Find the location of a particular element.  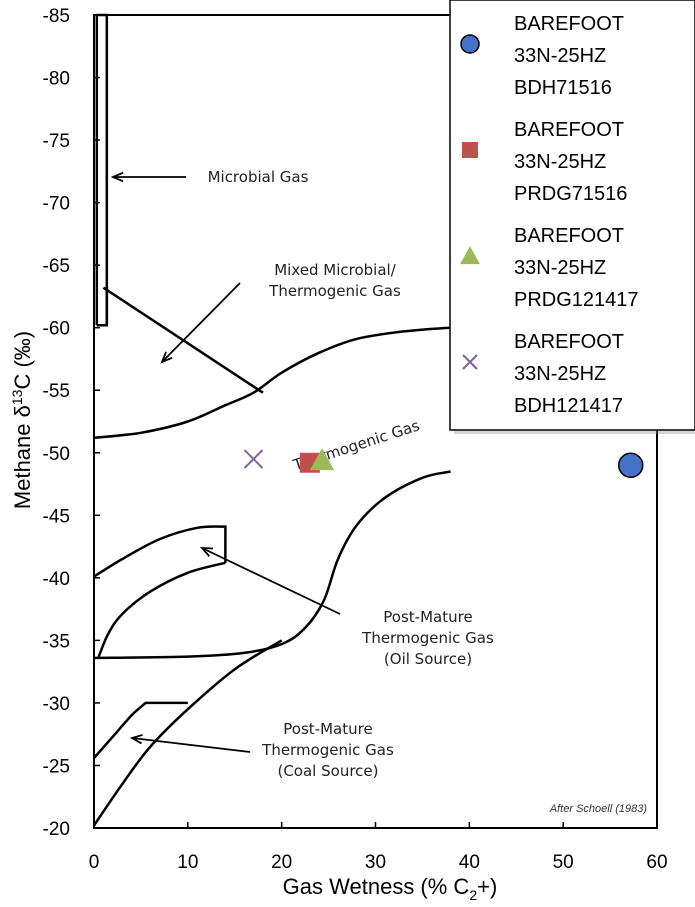

y-tick-label: -45 is located at coordinates (56, 516).